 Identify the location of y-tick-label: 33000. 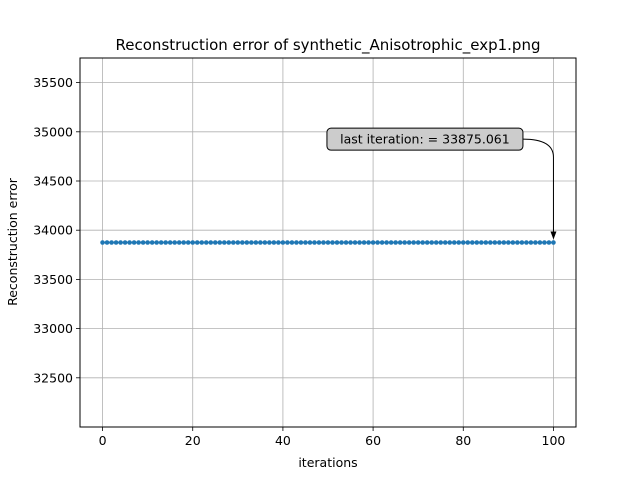
(53, 328).